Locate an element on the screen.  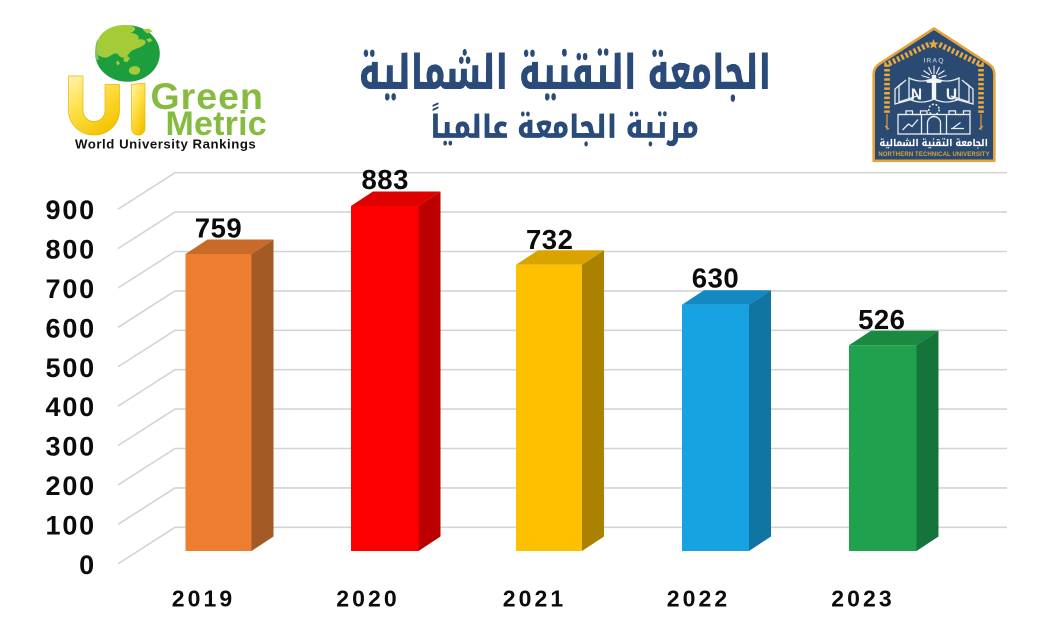
svg-text: U is located at coordinates (951, 95).